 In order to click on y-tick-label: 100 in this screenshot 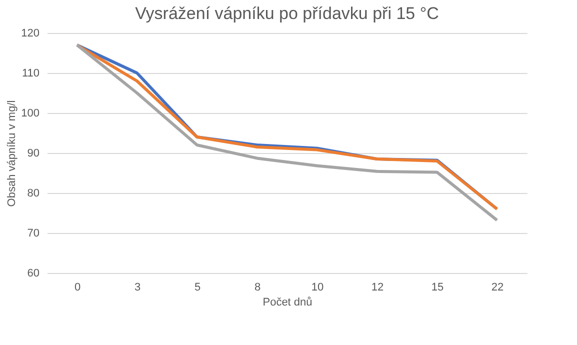, I will do `click(30, 114)`.